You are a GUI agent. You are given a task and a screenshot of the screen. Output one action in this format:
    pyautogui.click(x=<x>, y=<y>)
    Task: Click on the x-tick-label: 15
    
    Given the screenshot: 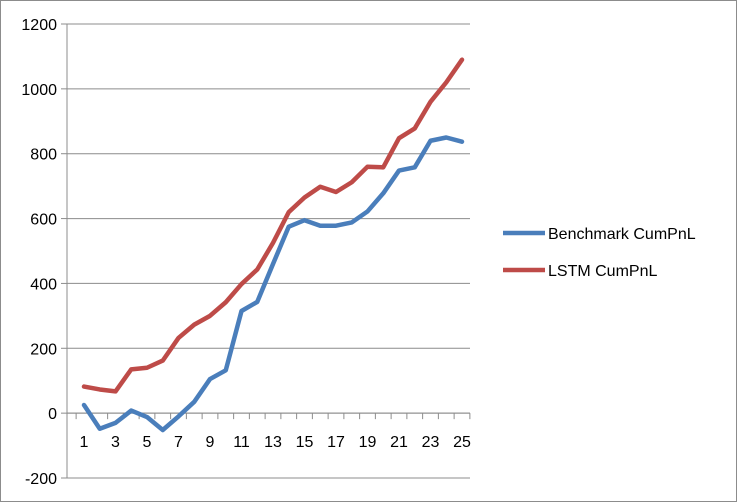 What is the action you would take?
    pyautogui.click(x=305, y=442)
    